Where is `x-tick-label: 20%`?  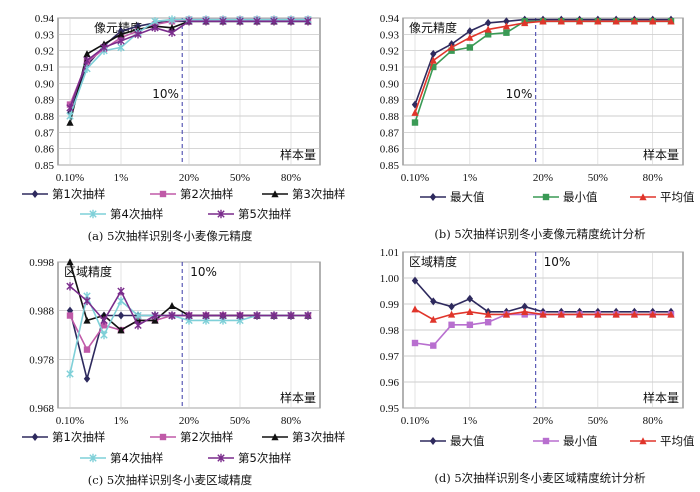
x-tick-label: 20% is located at coordinates (543, 421).